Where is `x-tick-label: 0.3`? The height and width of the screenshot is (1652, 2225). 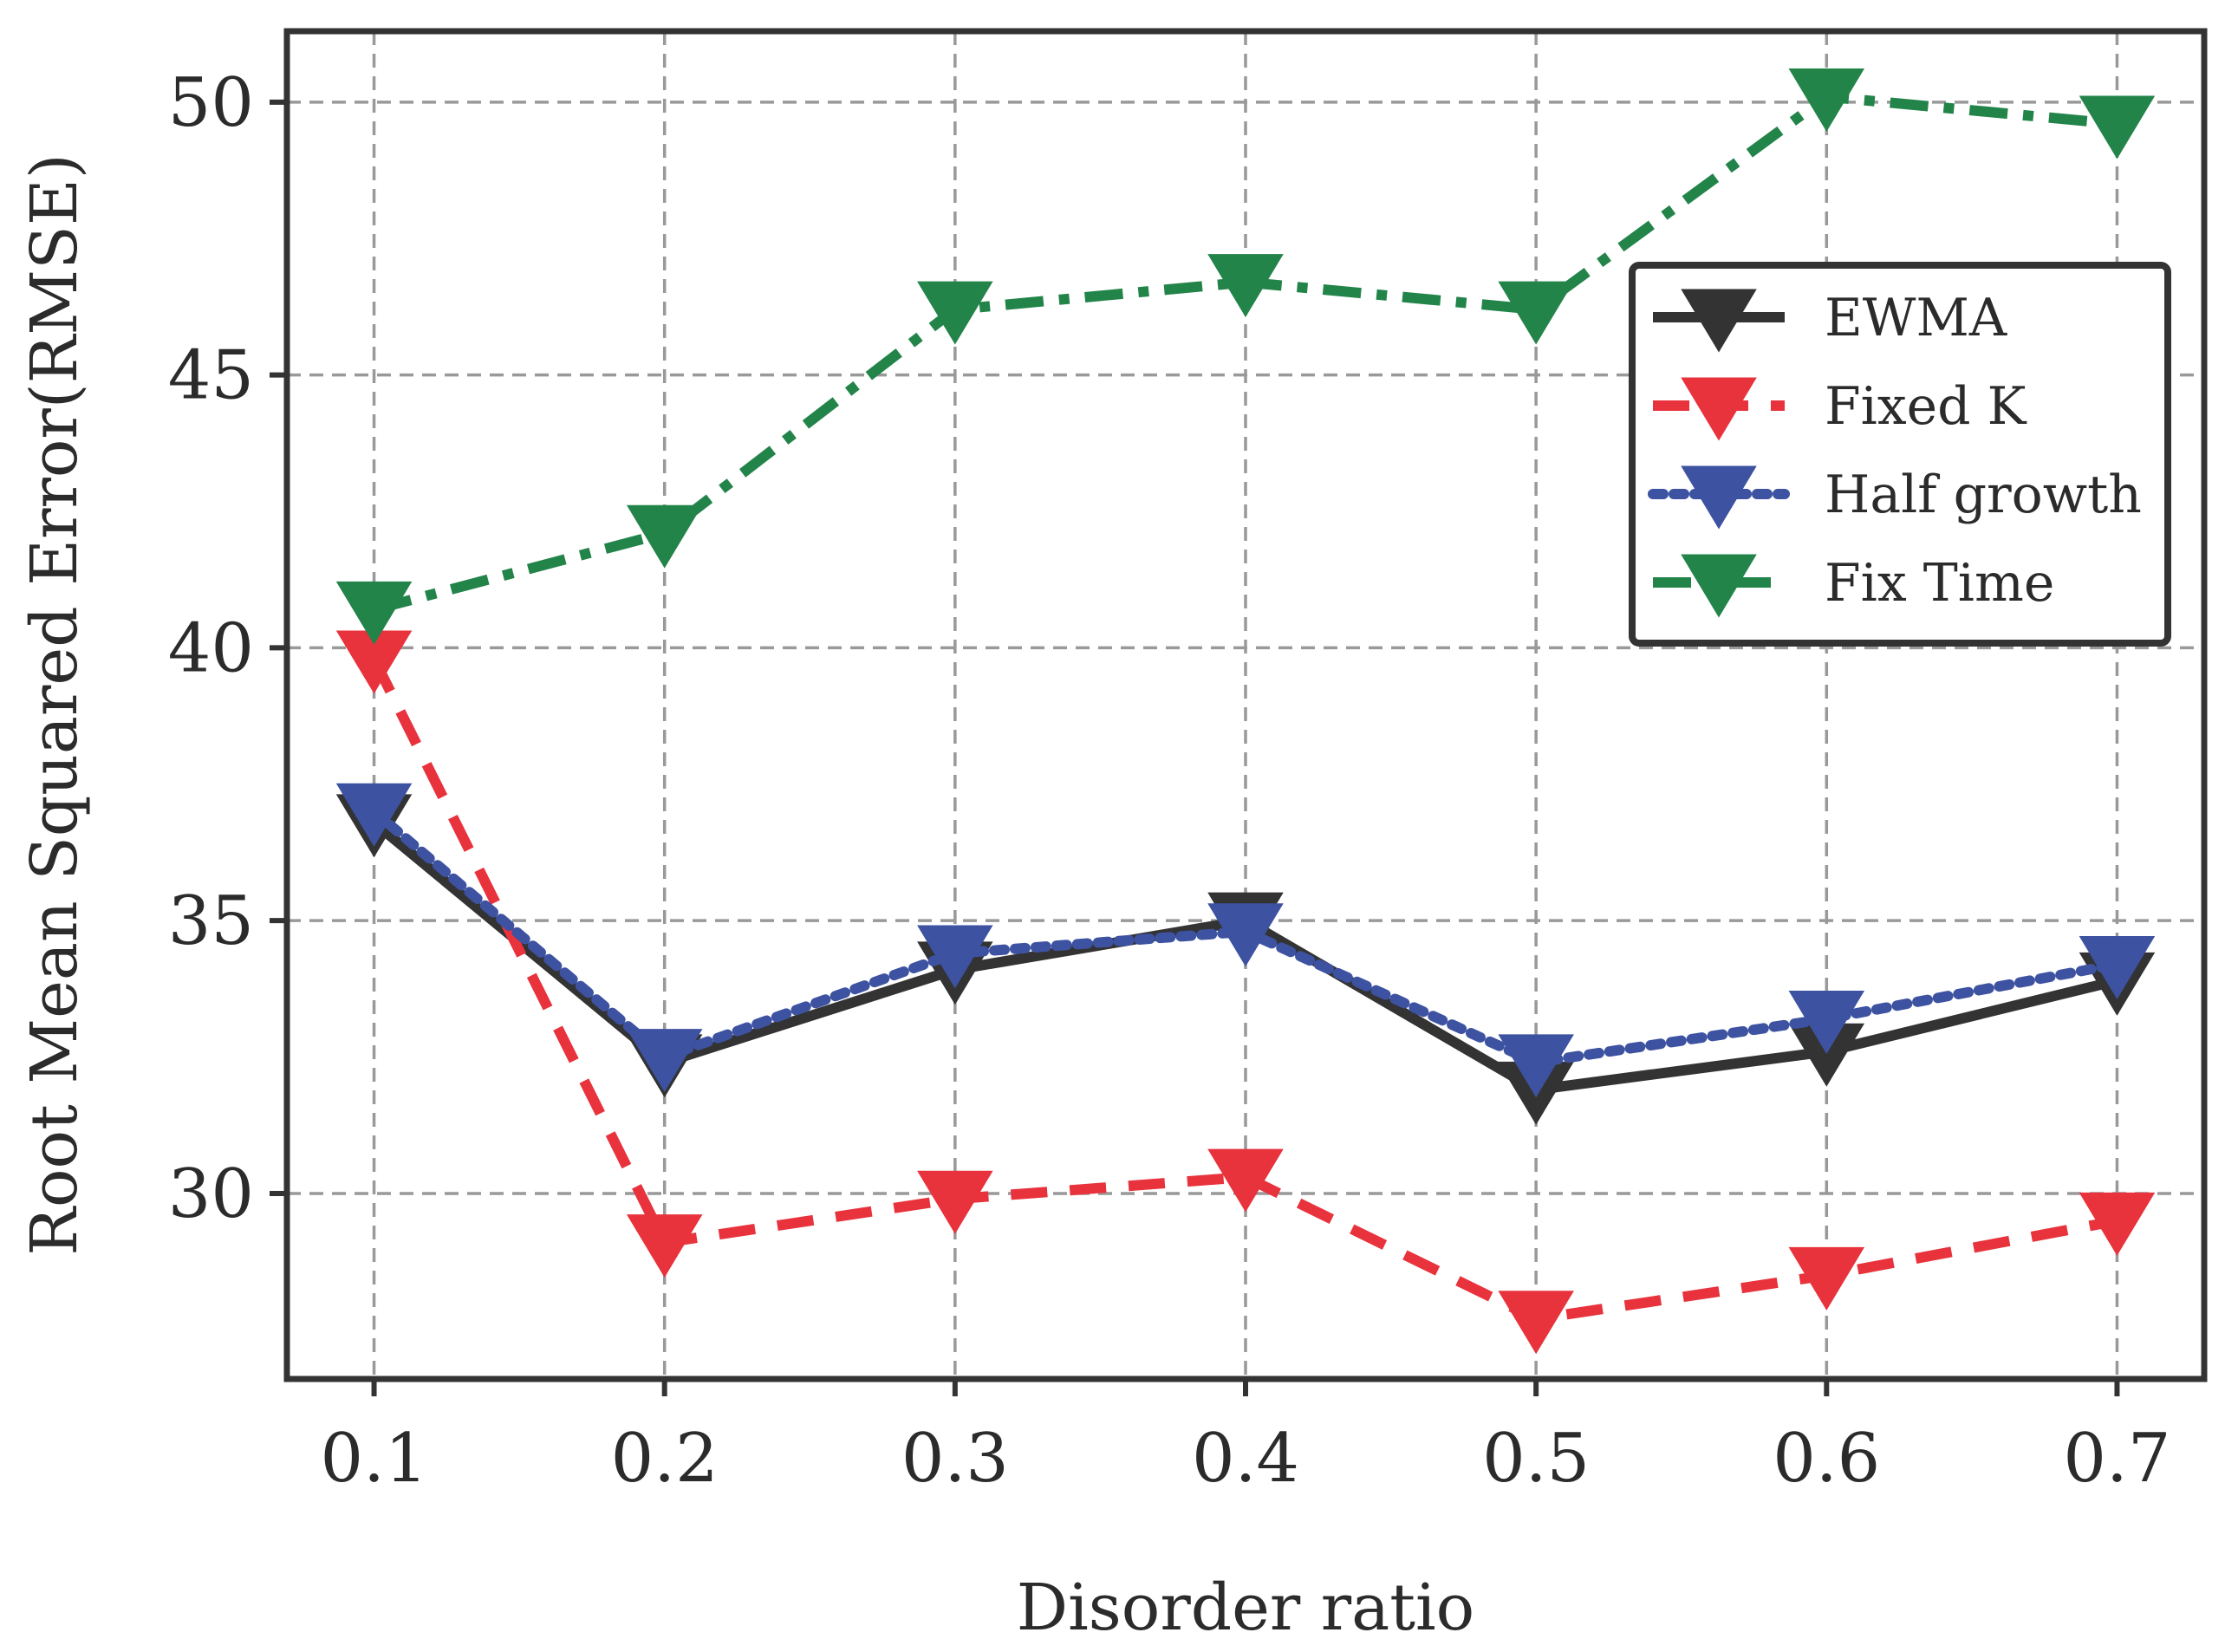
x-tick-label: 0.3 is located at coordinates (955, 1459).